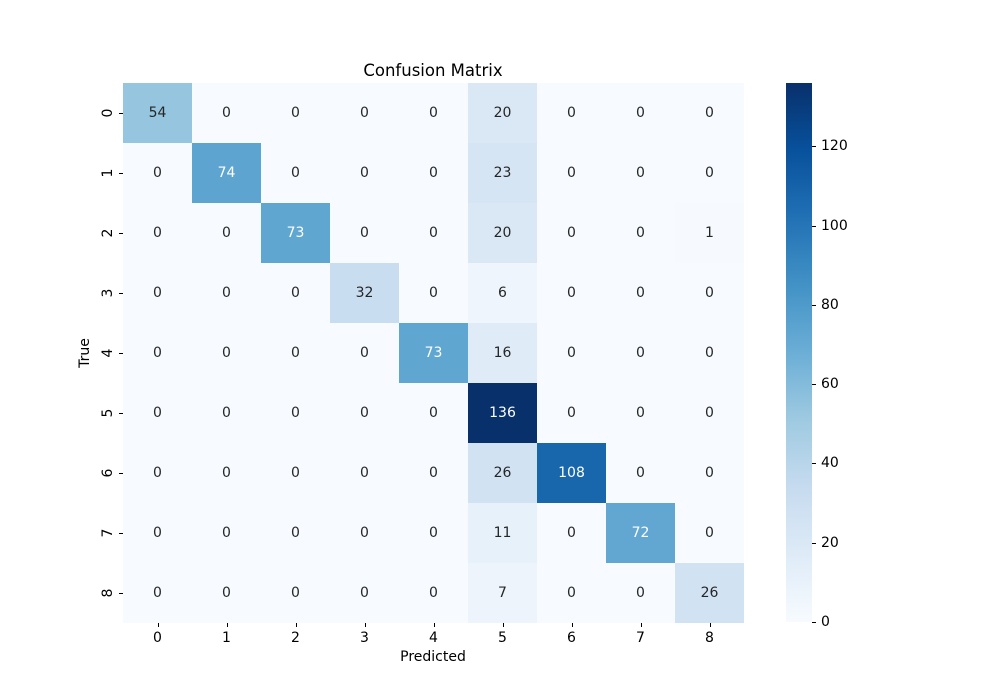 The image size is (1000, 700). Describe the element at coordinates (108, 113) in the screenshot. I see `y-tick-label: 0` at that location.